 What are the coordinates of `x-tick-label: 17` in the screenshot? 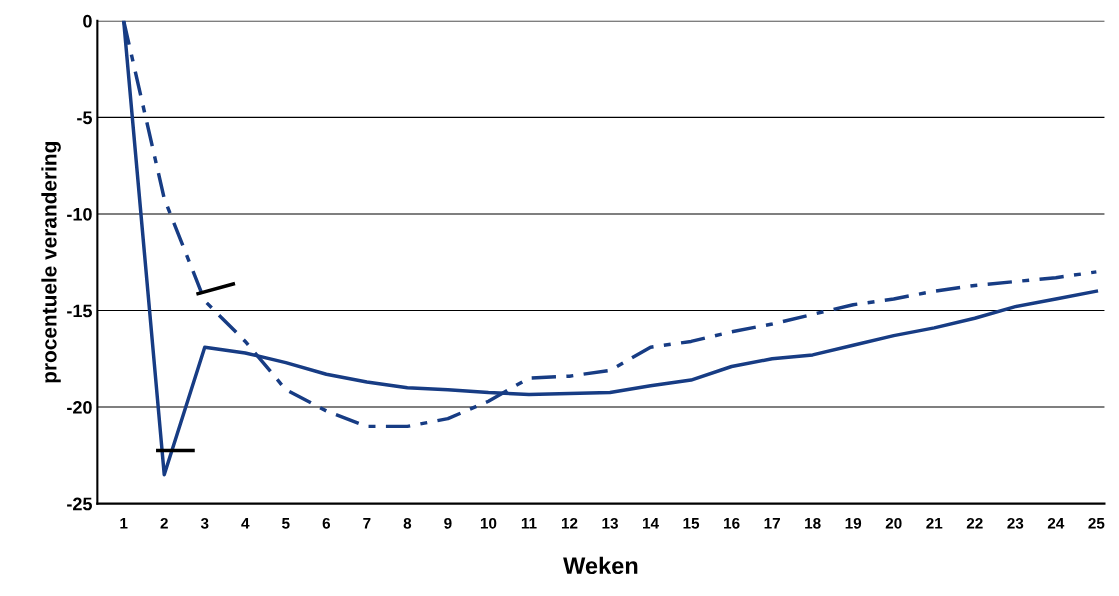 It's located at (772, 523).